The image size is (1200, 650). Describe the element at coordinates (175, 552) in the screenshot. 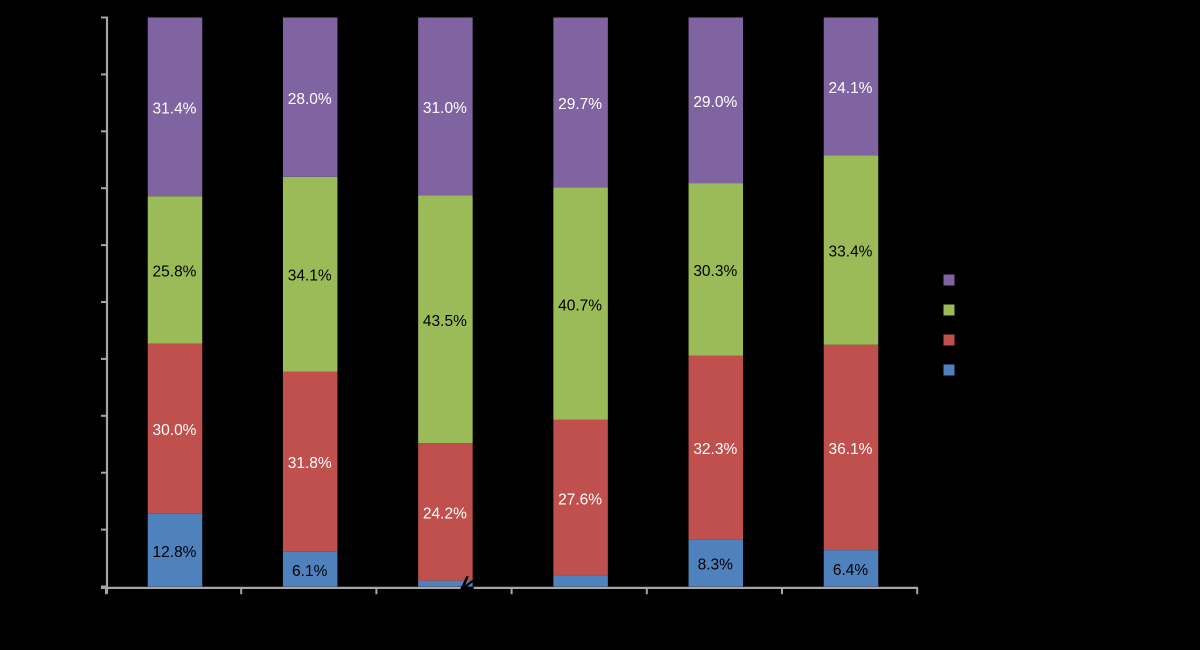

I see `svg-text: 12.8%` at that location.